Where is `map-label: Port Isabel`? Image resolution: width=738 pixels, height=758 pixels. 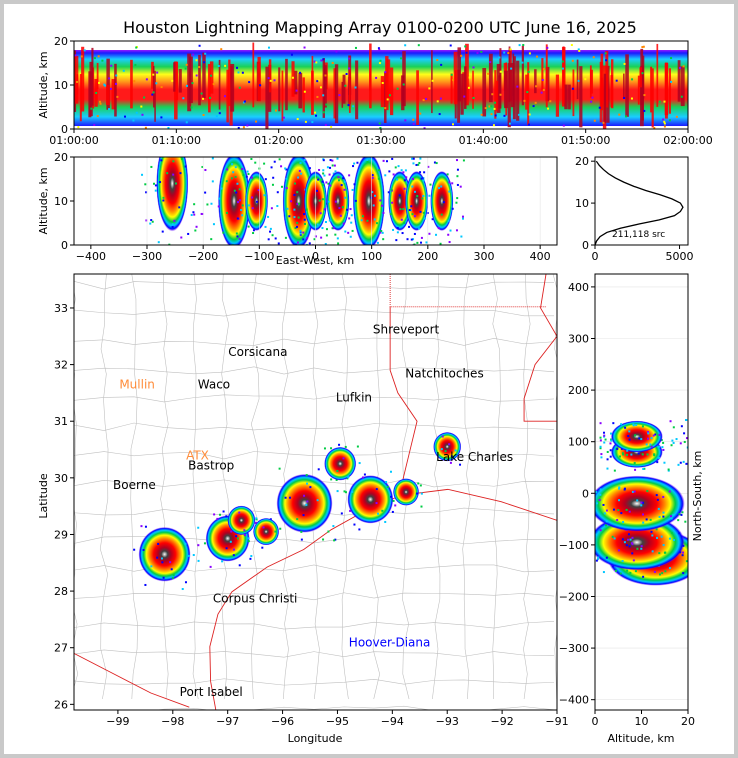 map-label: Port Isabel is located at coordinates (211, 692).